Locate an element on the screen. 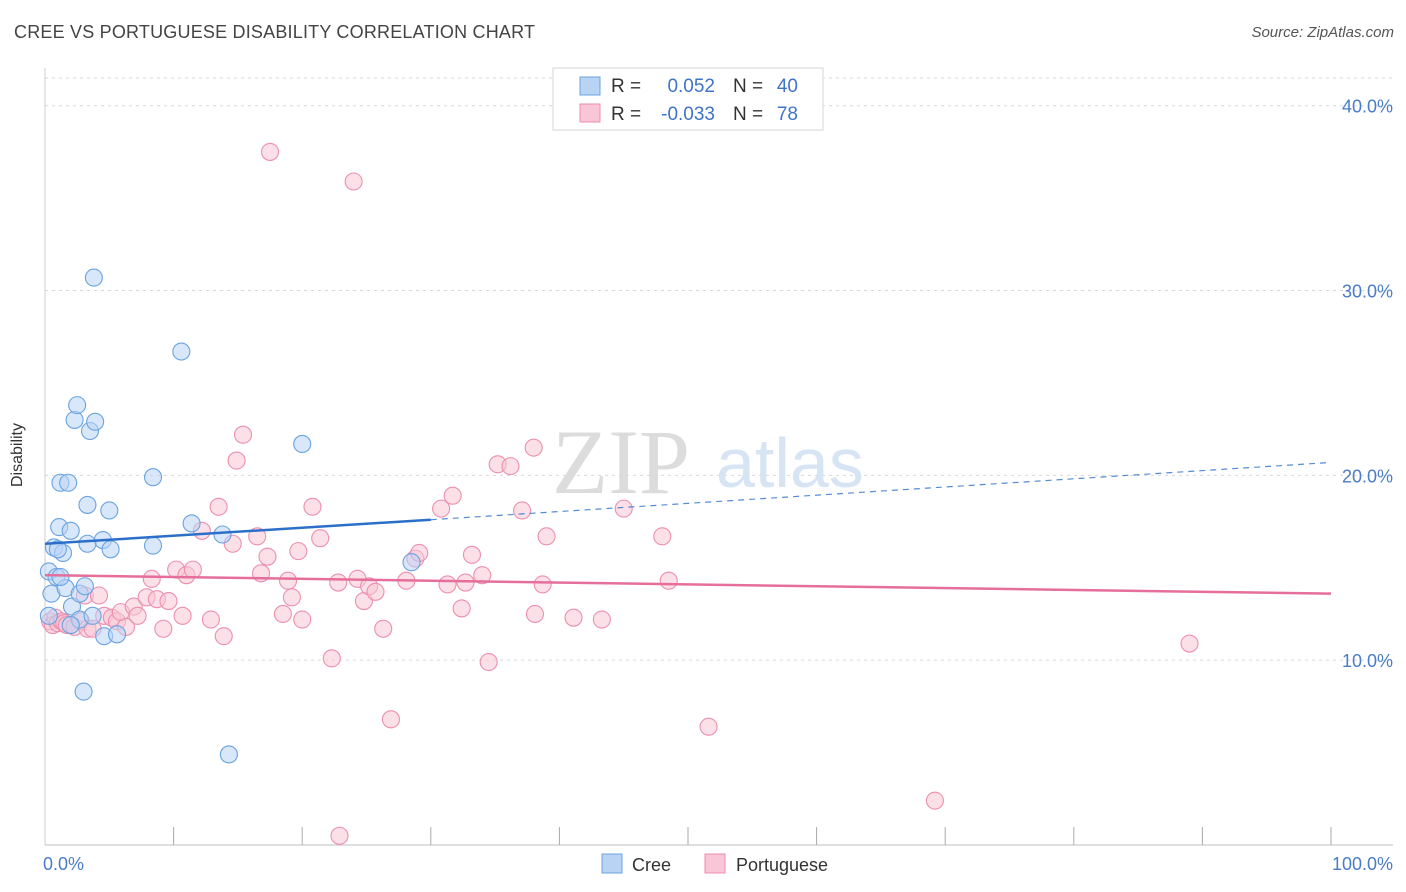 The image size is (1406, 892). legend-r-label-cree: R = is located at coordinates (626, 86).